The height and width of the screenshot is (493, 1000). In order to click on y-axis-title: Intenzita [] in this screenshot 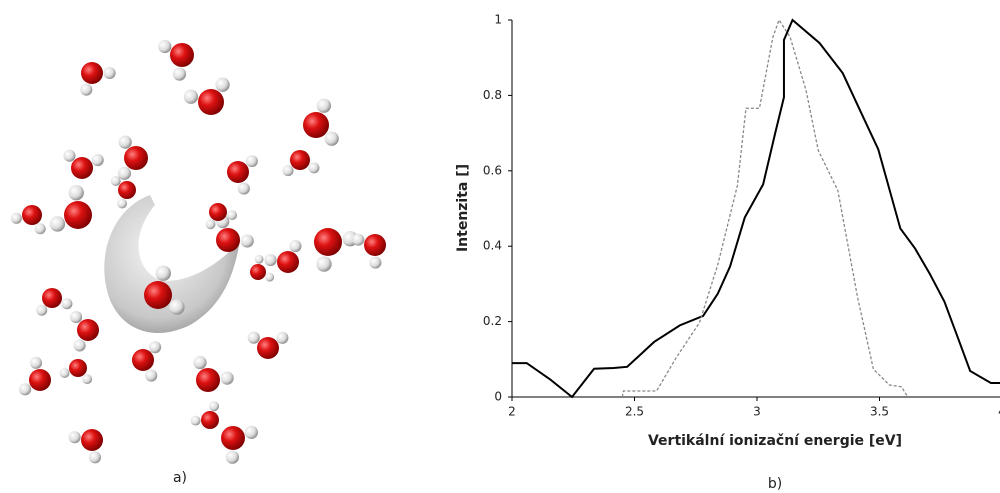, I will do `click(463, 208)`.